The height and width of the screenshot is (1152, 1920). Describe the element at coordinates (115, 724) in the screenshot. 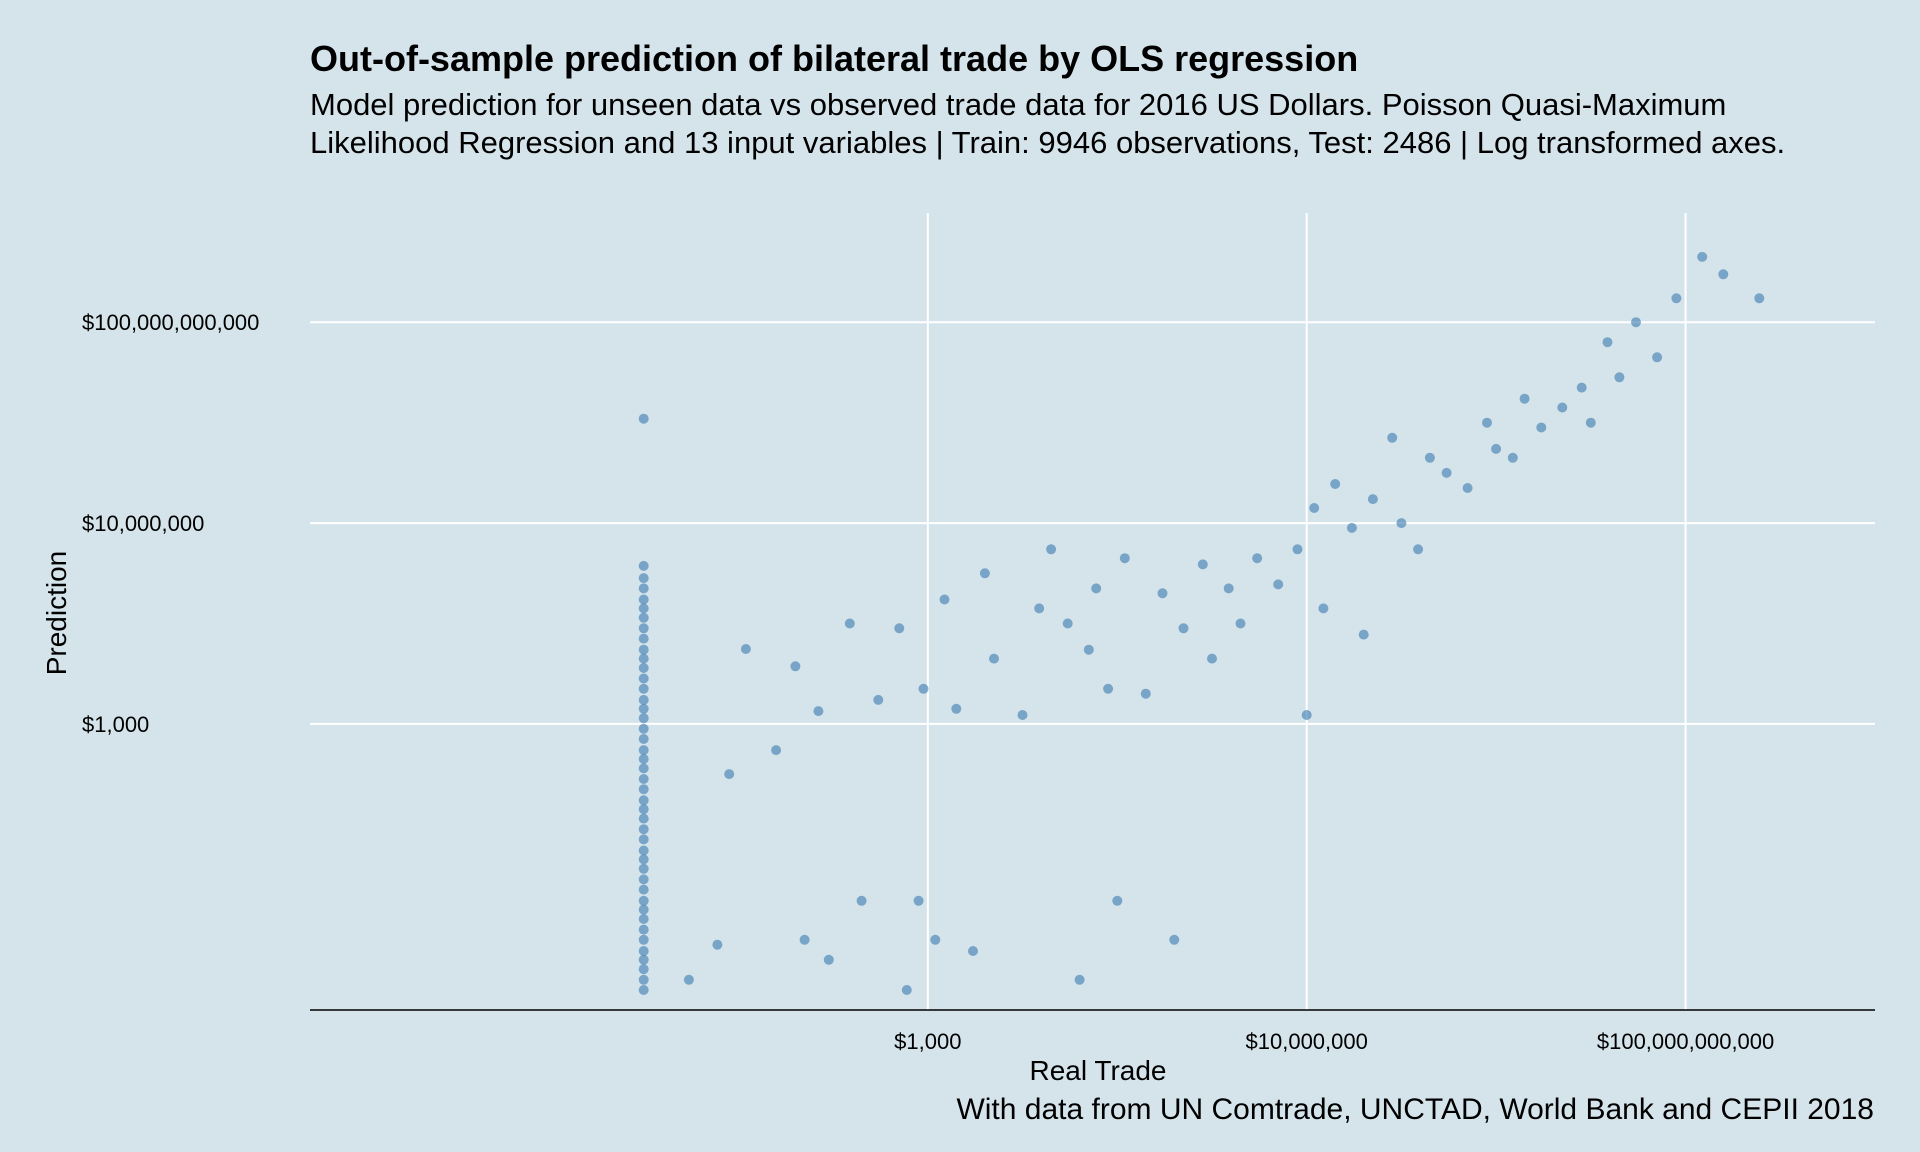

I see `y-tick-label: $1,000` at that location.